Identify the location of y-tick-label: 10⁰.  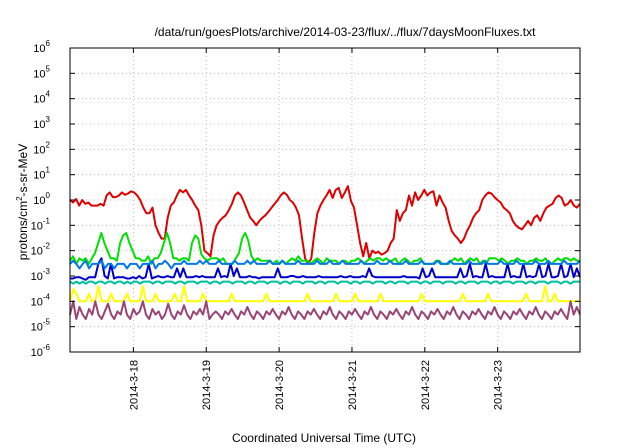
(41, 199).